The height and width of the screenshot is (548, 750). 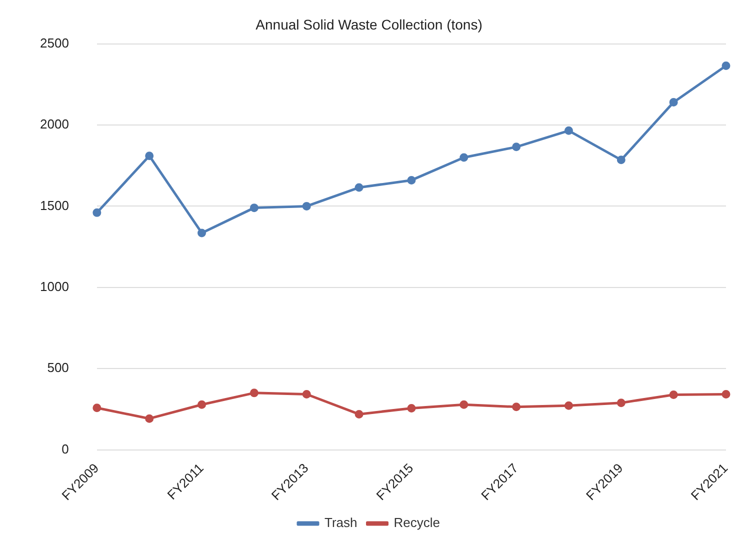 What do you see at coordinates (341, 522) in the screenshot?
I see `legend-label: Trash` at bounding box center [341, 522].